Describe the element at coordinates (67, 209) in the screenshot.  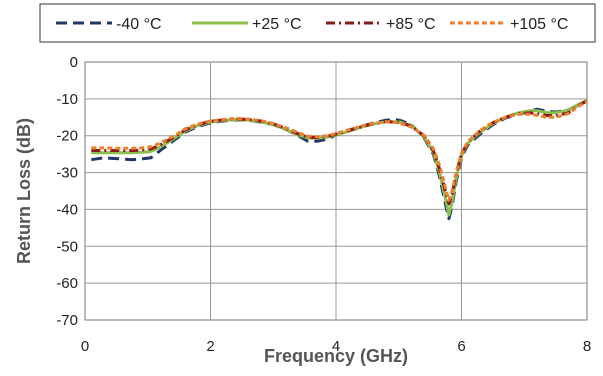
I see `y-tick-label: -40` at that location.